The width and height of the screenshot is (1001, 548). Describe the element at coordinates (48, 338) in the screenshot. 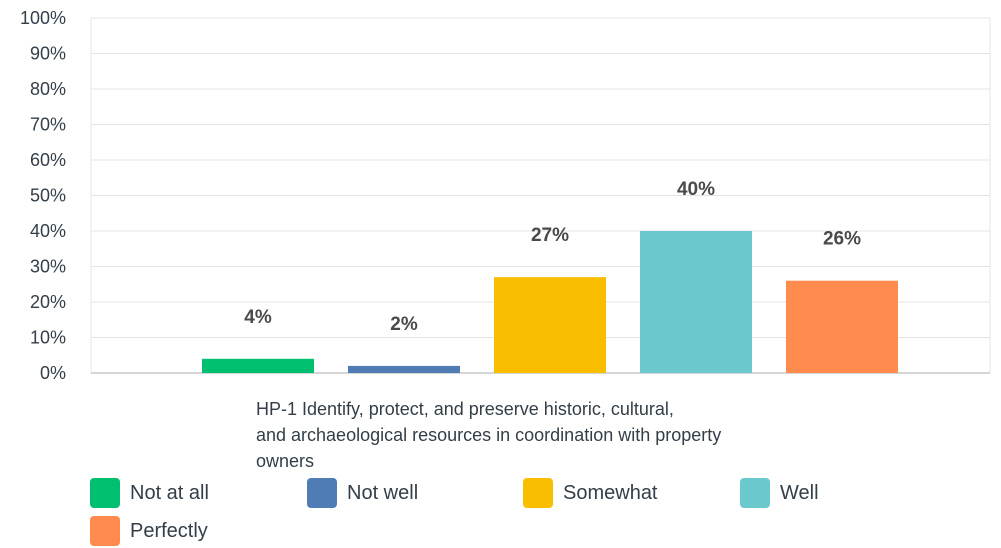

I see `y-tick-label: 10%` at that location.